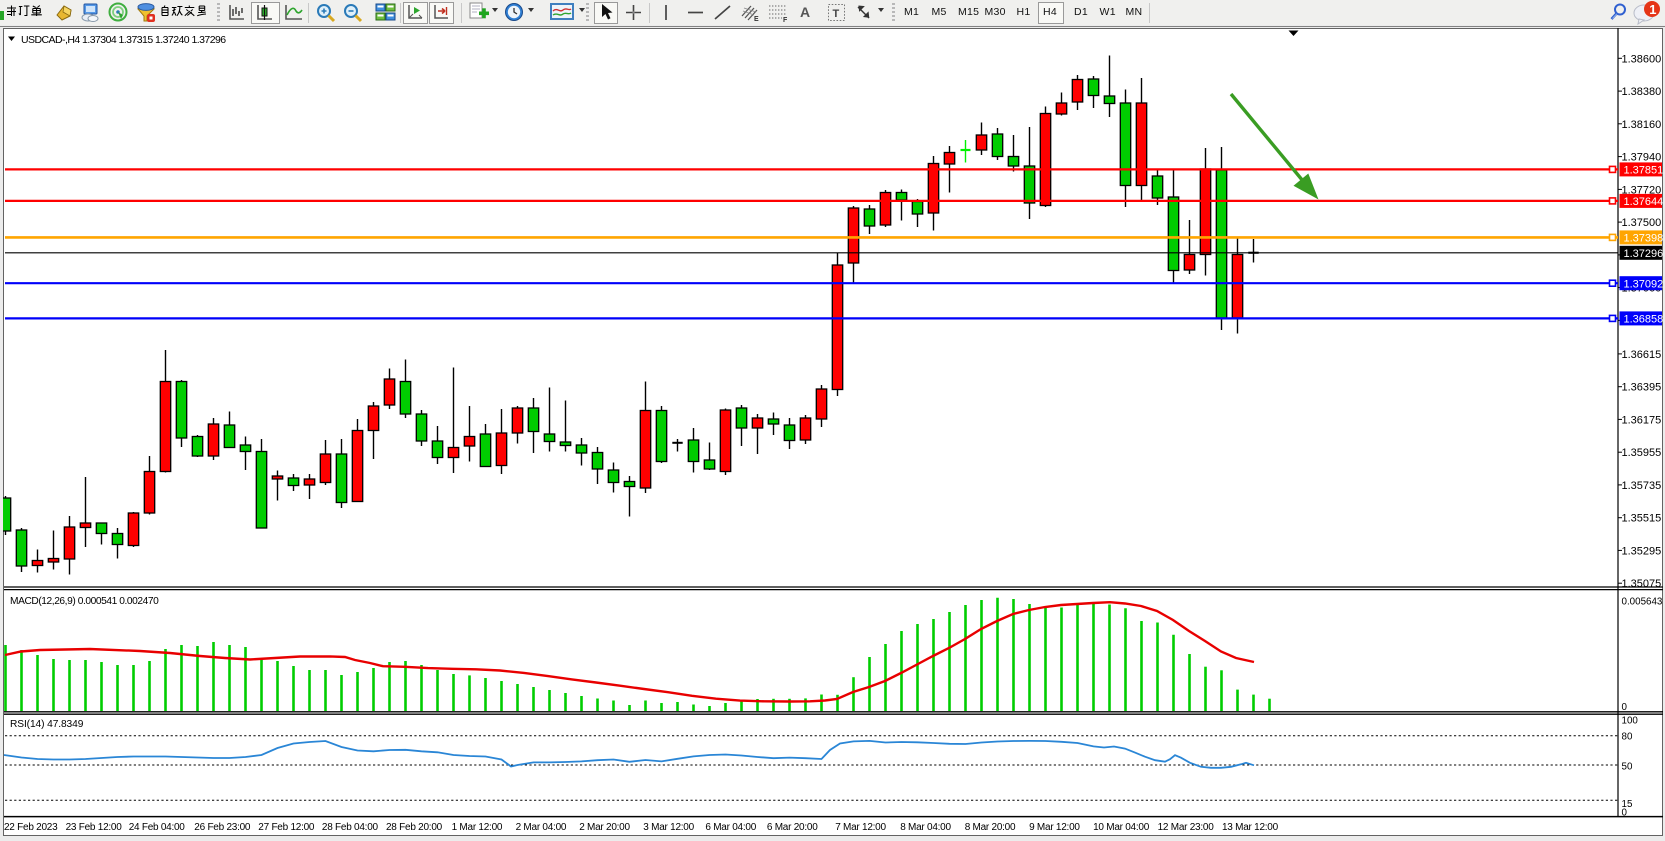 This screenshot has width=1665, height=841. What do you see at coordinates (31, 827) in the screenshot?
I see `svg-text: 22 Feb 2023` at bounding box center [31, 827].